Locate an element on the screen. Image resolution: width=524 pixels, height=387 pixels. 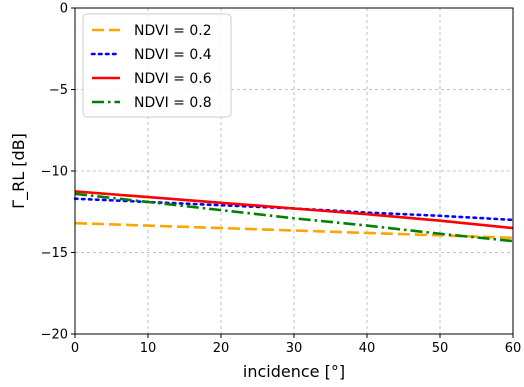
y-tick-label: 0 is located at coordinates (64, 9).